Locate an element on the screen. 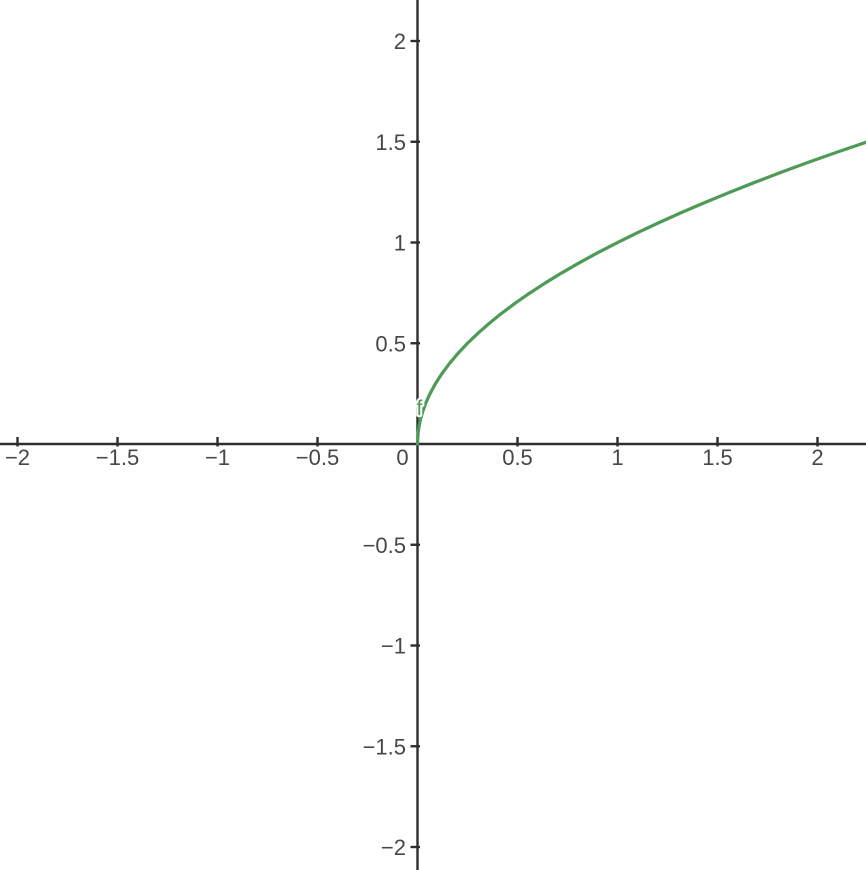  y-tick-label: 2 is located at coordinates (400, 41).